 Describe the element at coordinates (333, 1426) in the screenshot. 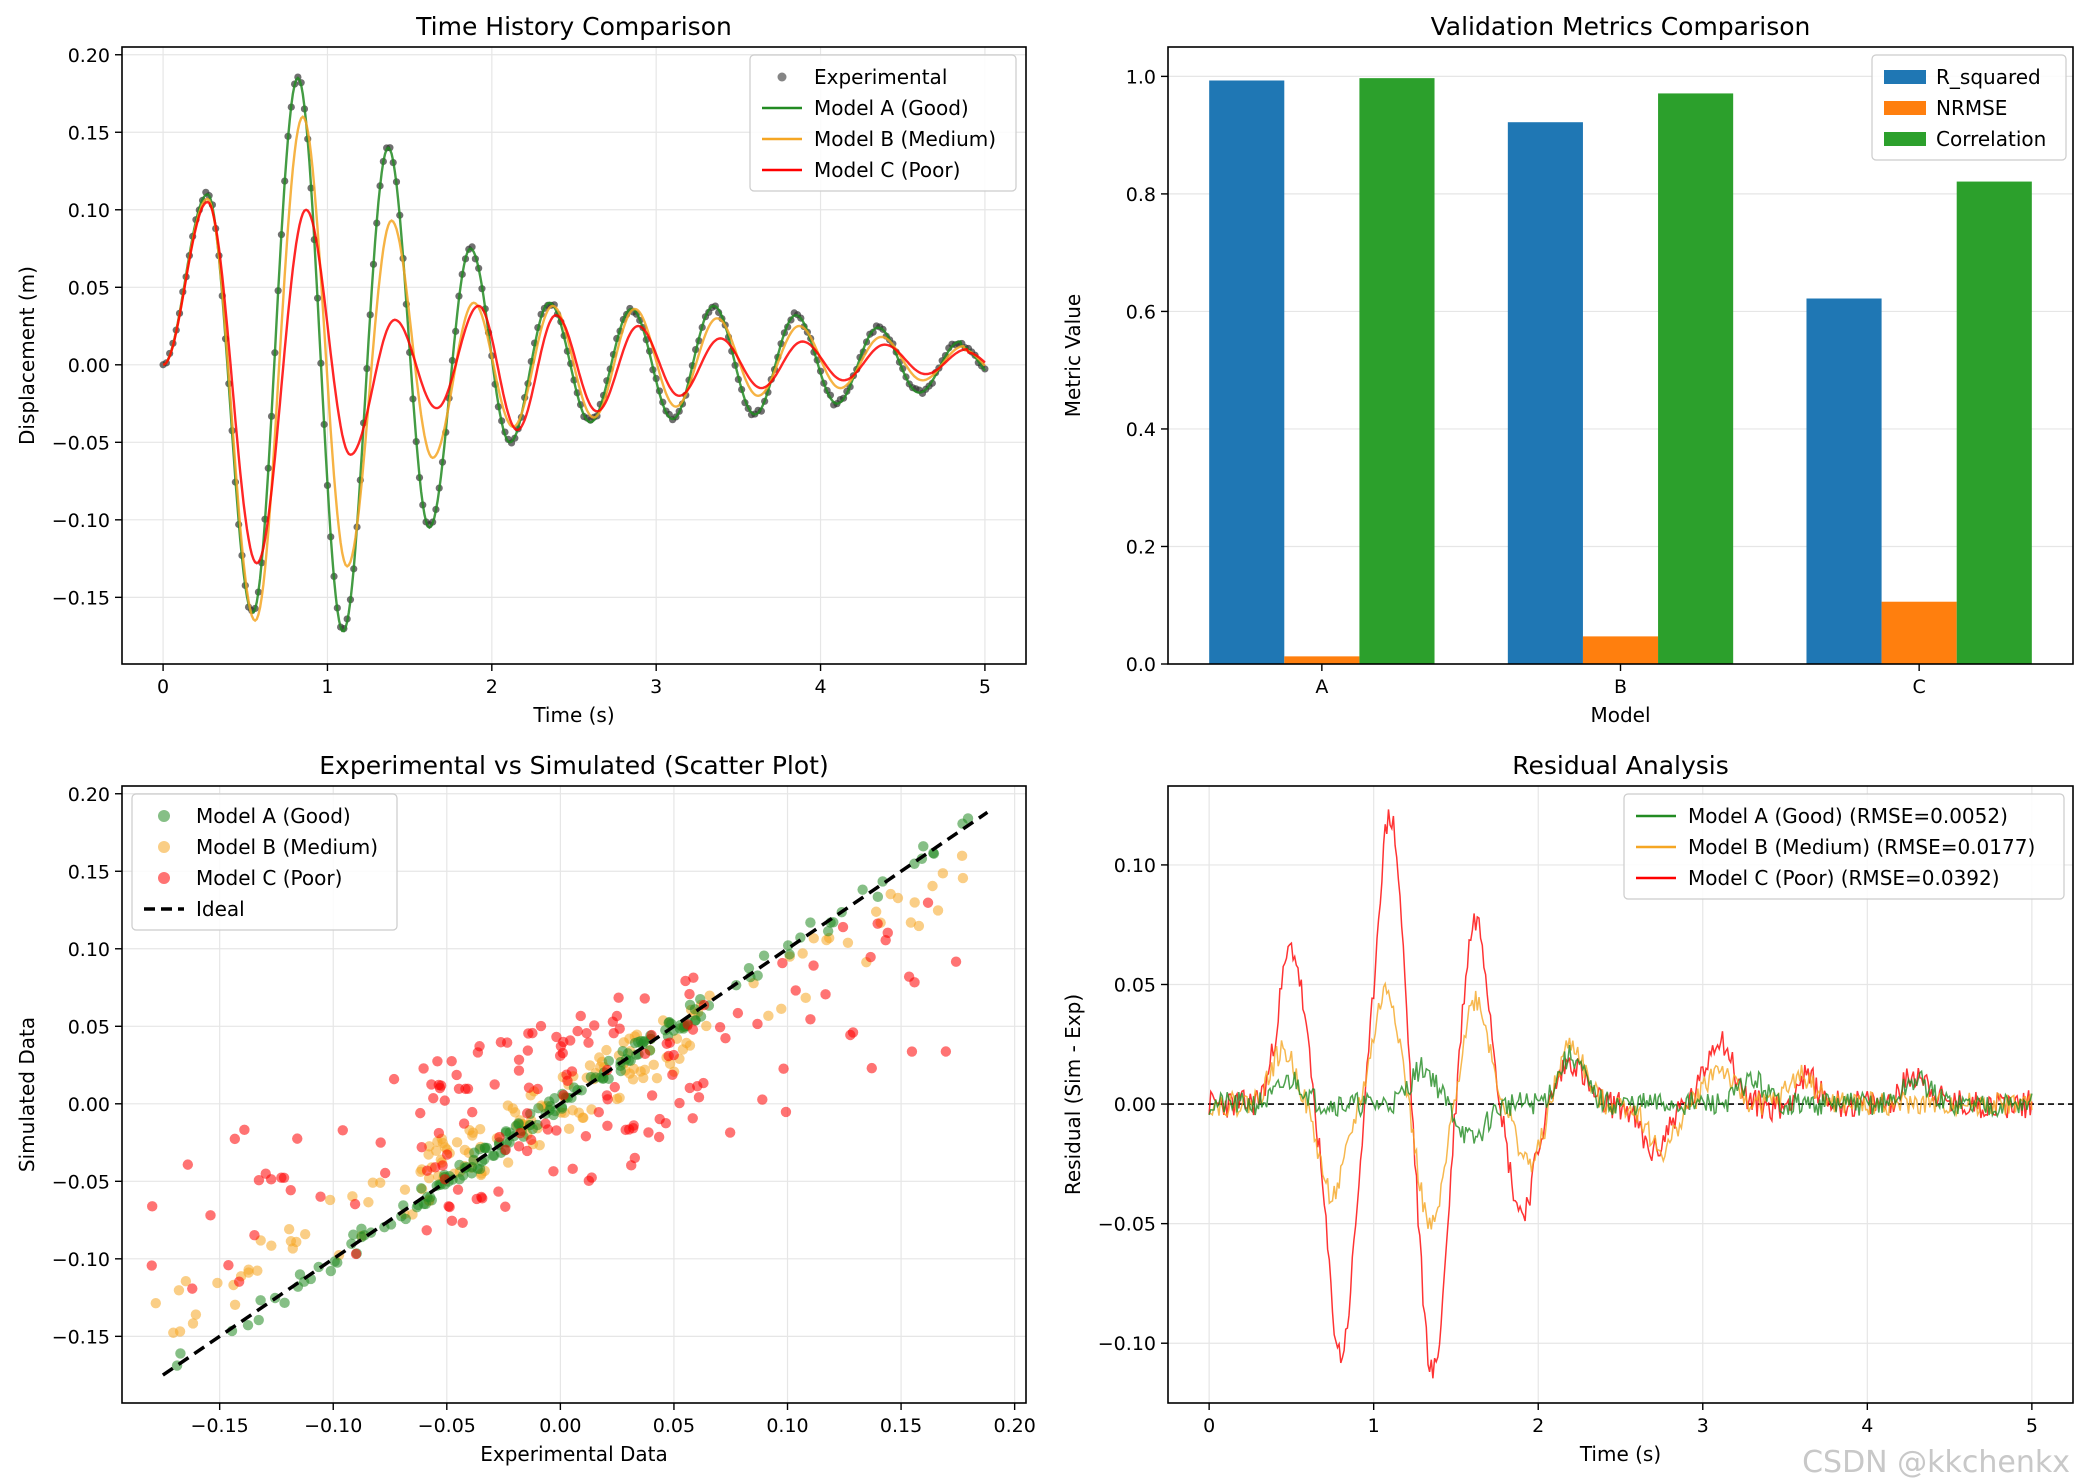

I see `x-tick-label: −0.10` at that location.